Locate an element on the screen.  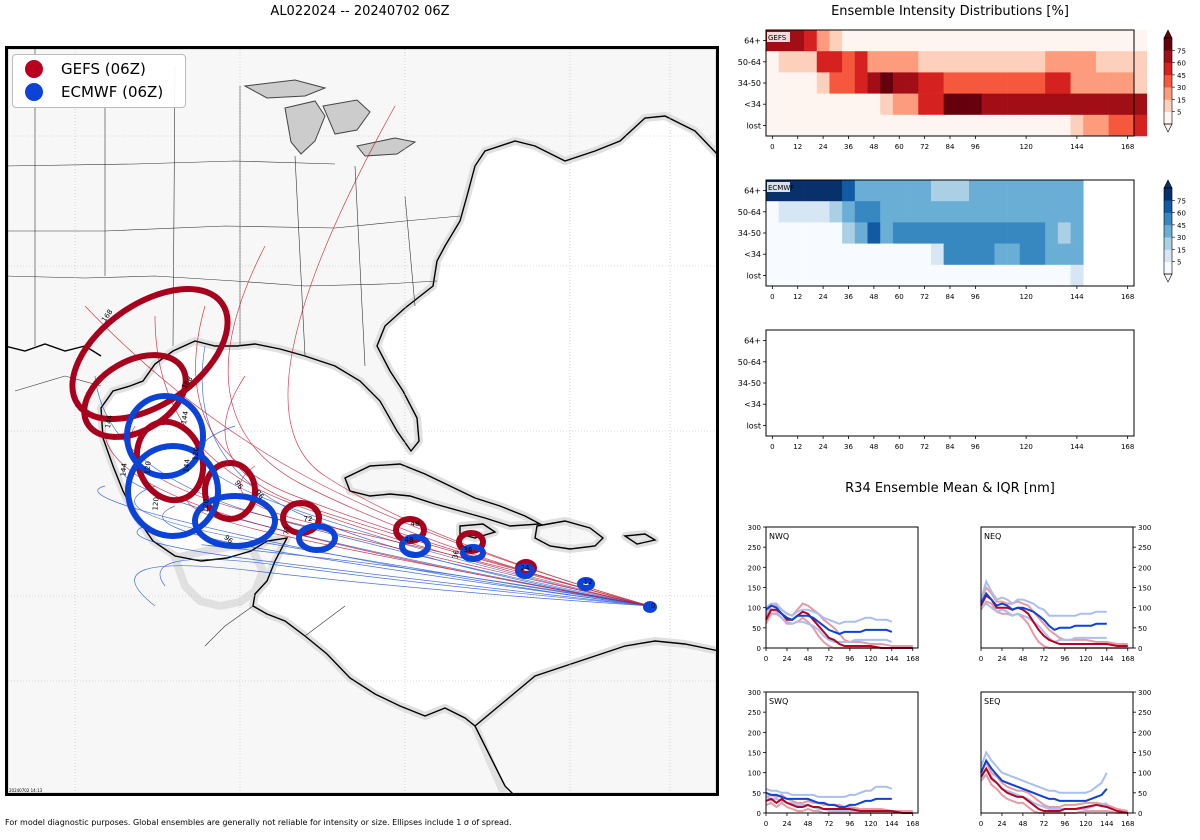
colorbar-label: 60 is located at coordinates (1181, 64).